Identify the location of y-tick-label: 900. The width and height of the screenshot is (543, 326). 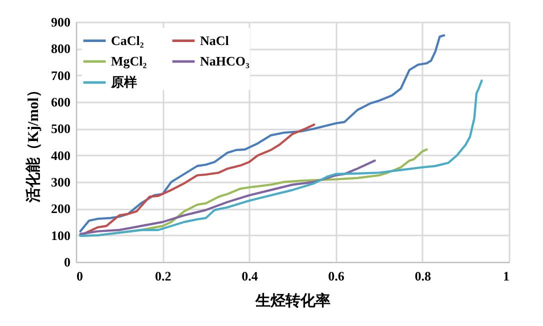
(60, 22).